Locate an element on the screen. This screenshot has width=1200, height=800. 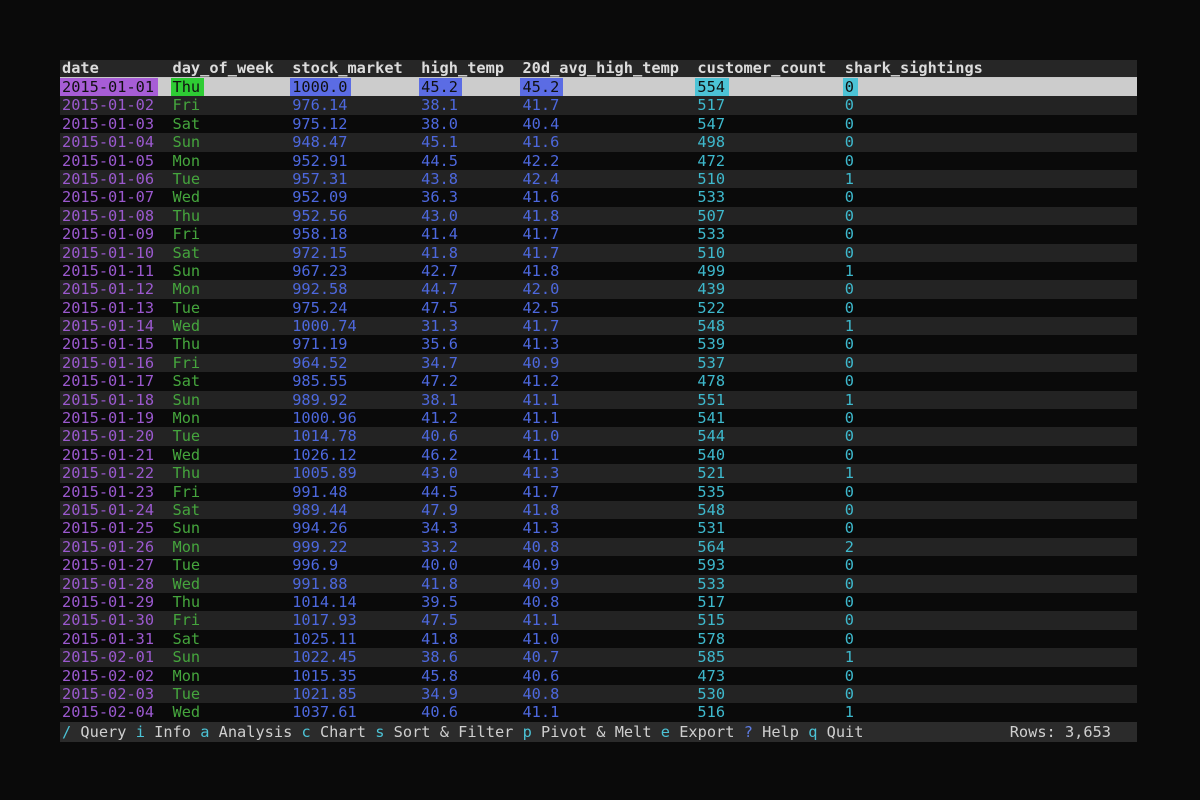
table-row: 2015-01-02 Fri 976.14 38.1 41.7 517 0 is located at coordinates (598, 105).